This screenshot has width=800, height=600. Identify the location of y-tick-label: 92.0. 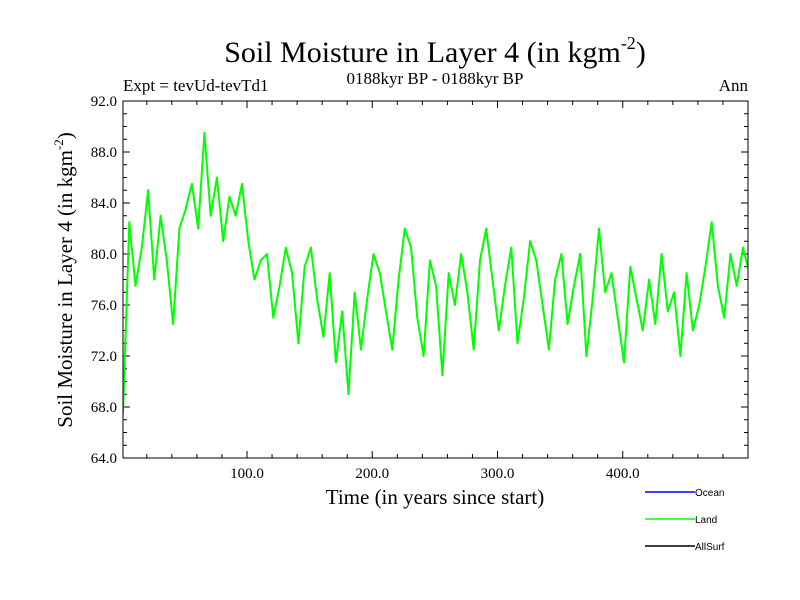
(104, 102).